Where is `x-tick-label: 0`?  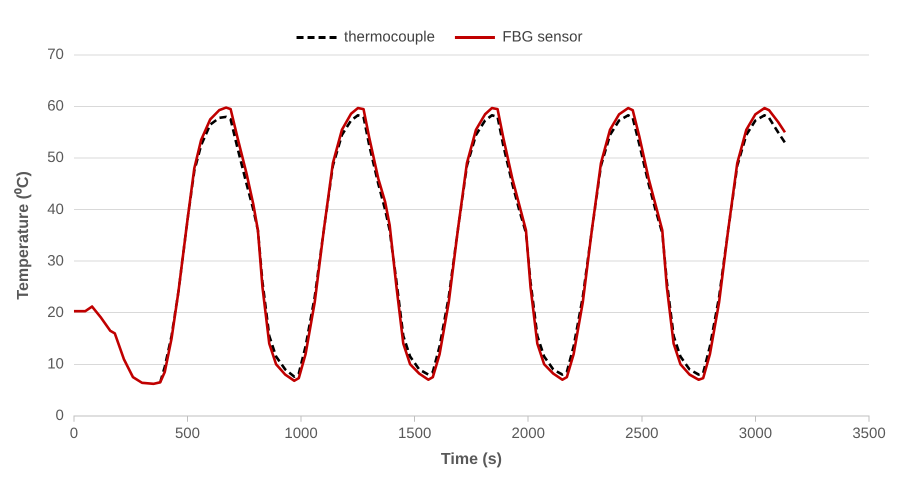 x-tick-label: 0 is located at coordinates (74, 433).